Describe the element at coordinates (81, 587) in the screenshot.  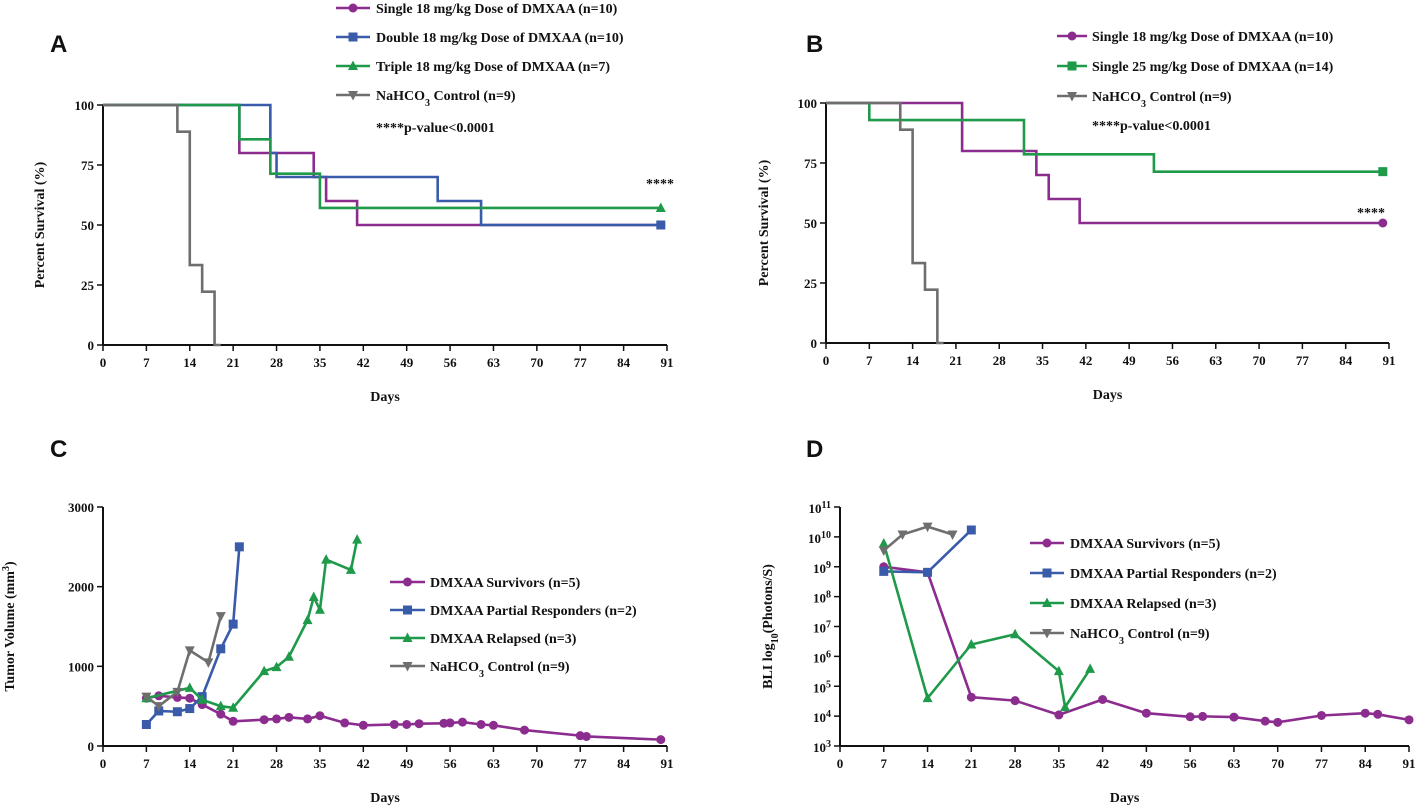
I see `y-tick-label: 2000` at that location.